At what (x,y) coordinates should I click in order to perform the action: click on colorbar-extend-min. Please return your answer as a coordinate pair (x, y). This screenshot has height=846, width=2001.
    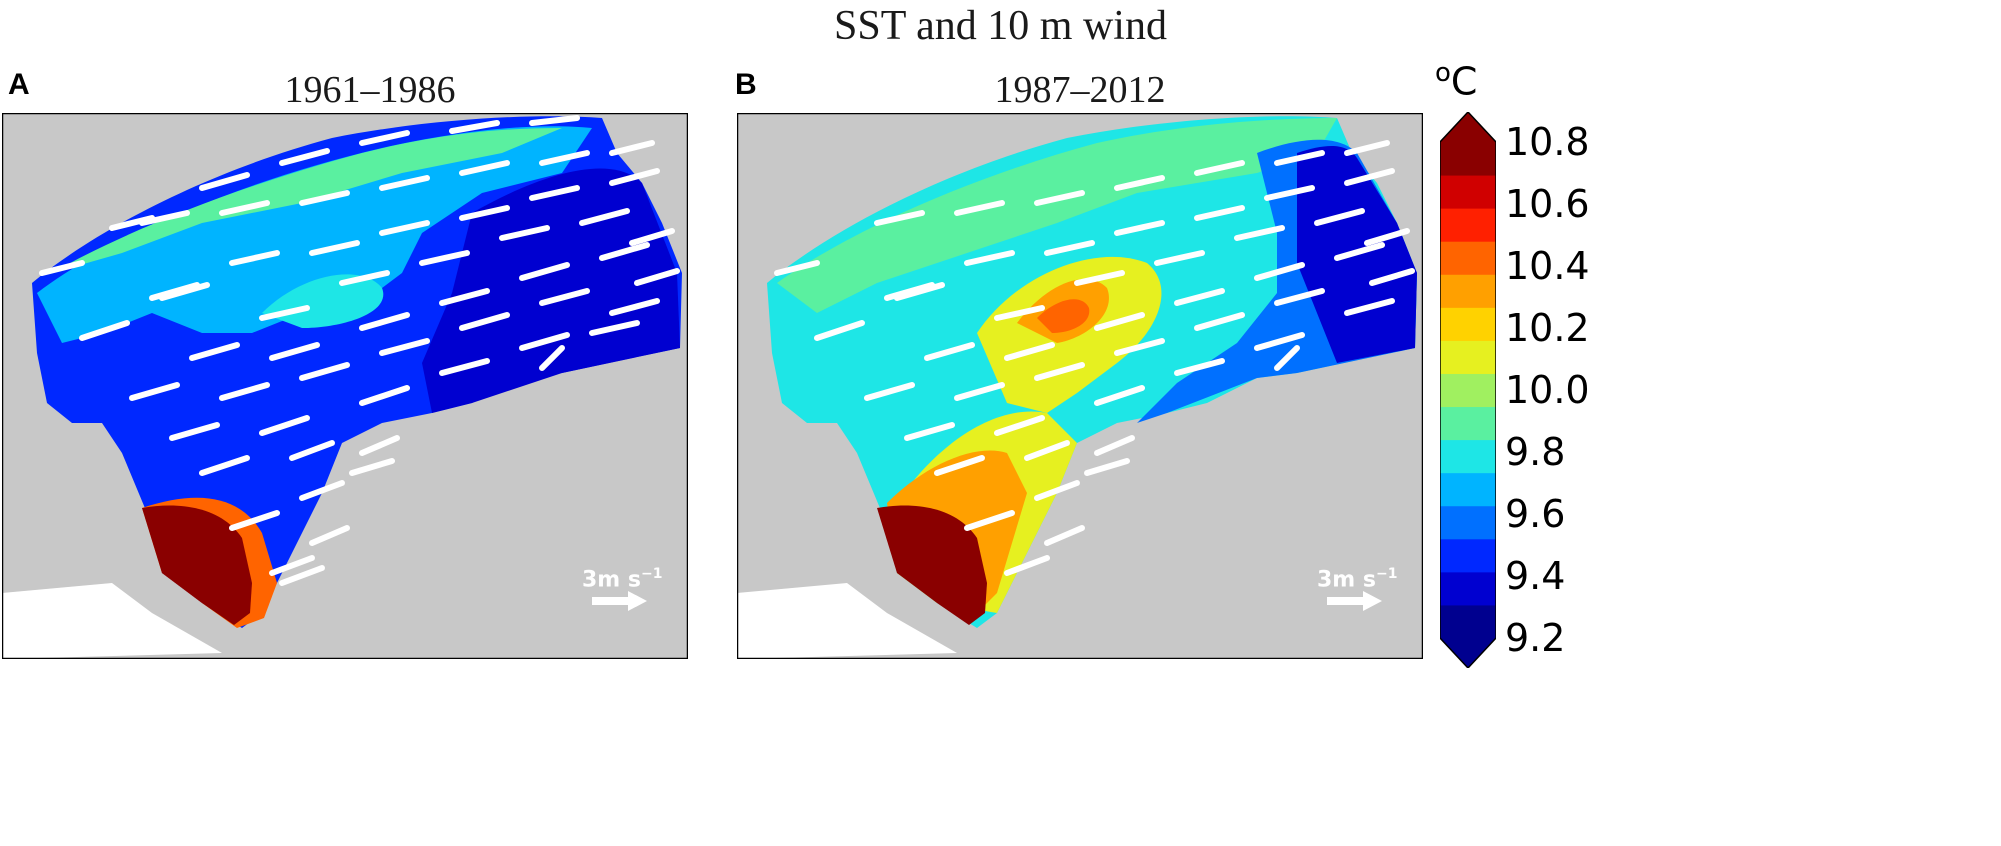
    Looking at the image, I should click on (1468, 653).